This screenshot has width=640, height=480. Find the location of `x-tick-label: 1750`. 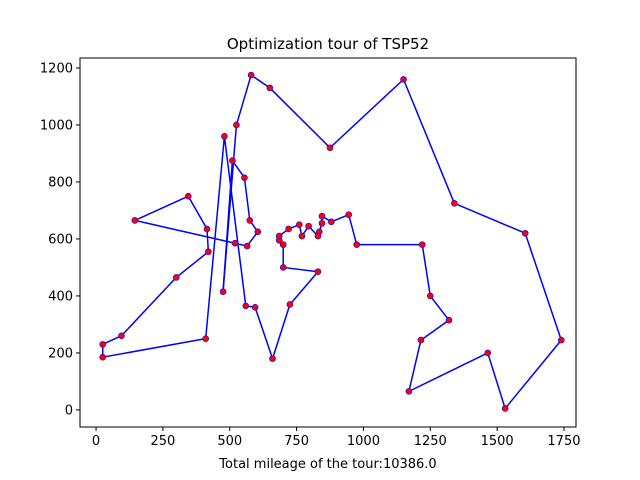

x-tick-label: 1750 is located at coordinates (563, 441).